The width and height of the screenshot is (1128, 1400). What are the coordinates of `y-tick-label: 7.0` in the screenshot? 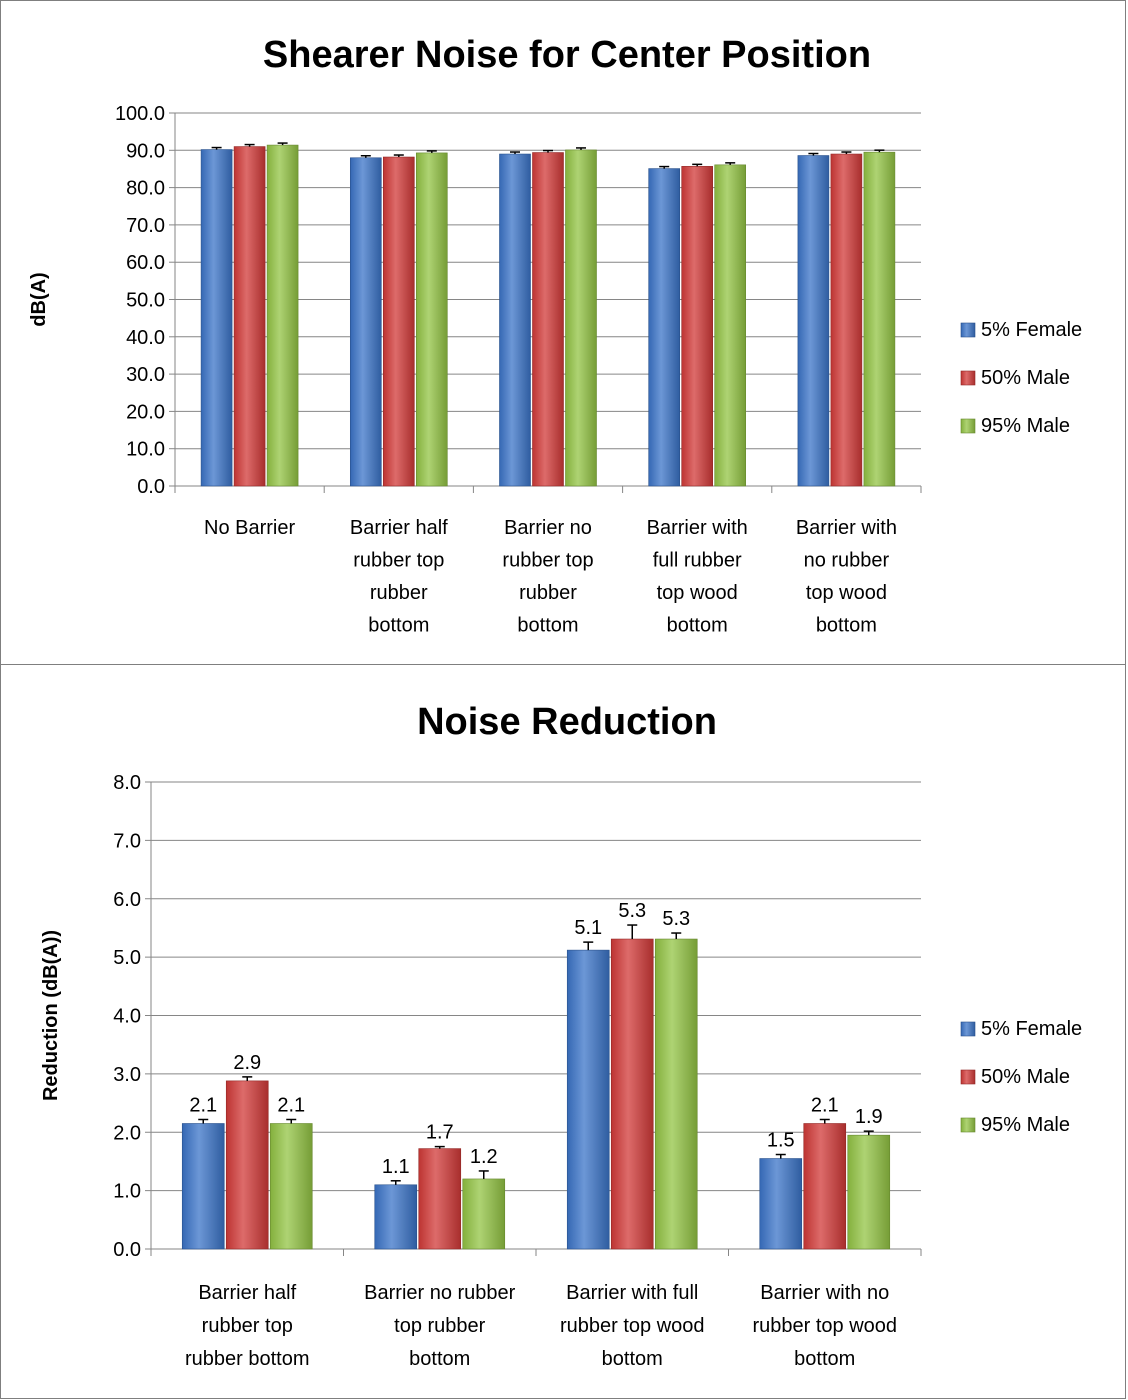 It's located at (127, 841).